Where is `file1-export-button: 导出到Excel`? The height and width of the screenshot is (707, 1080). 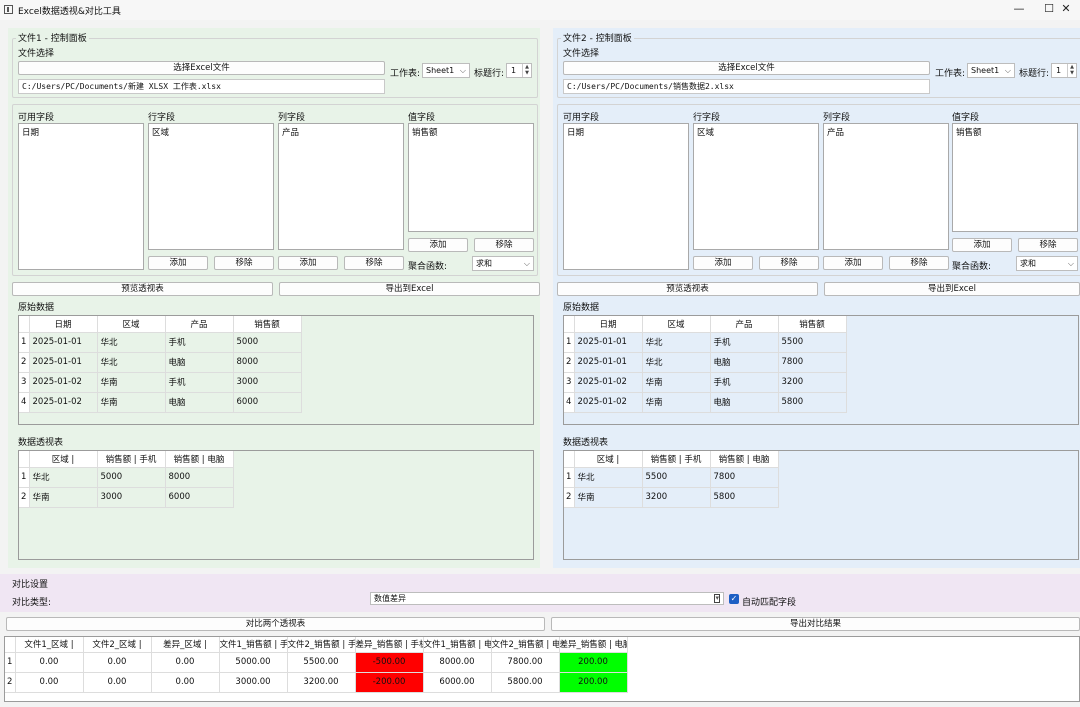
file1-export-button: 导出到Excel is located at coordinates (409, 289).